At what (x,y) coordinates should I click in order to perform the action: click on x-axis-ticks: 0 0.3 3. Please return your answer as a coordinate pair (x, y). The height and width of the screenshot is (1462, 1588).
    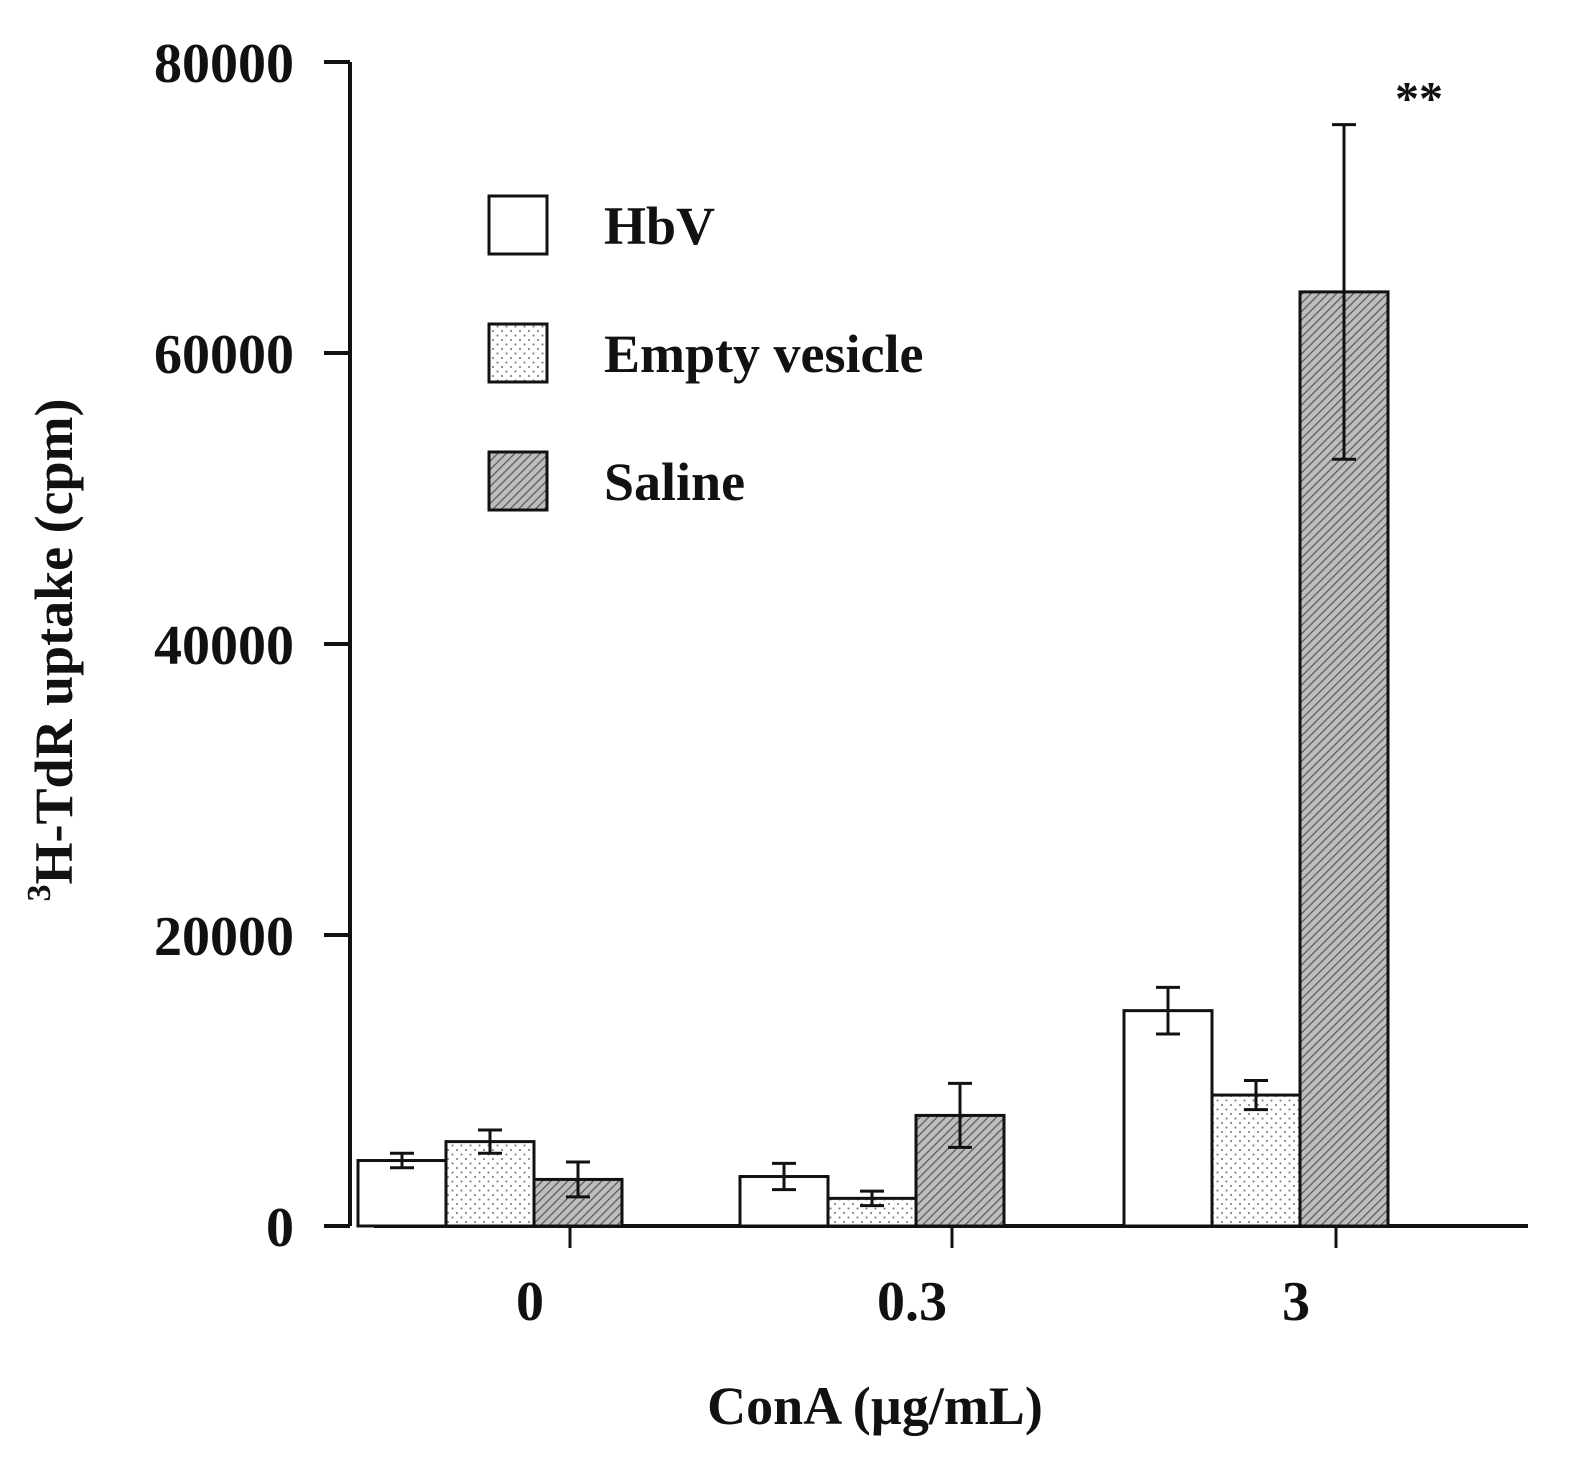
    Looking at the image, I should click on (927, 1279).